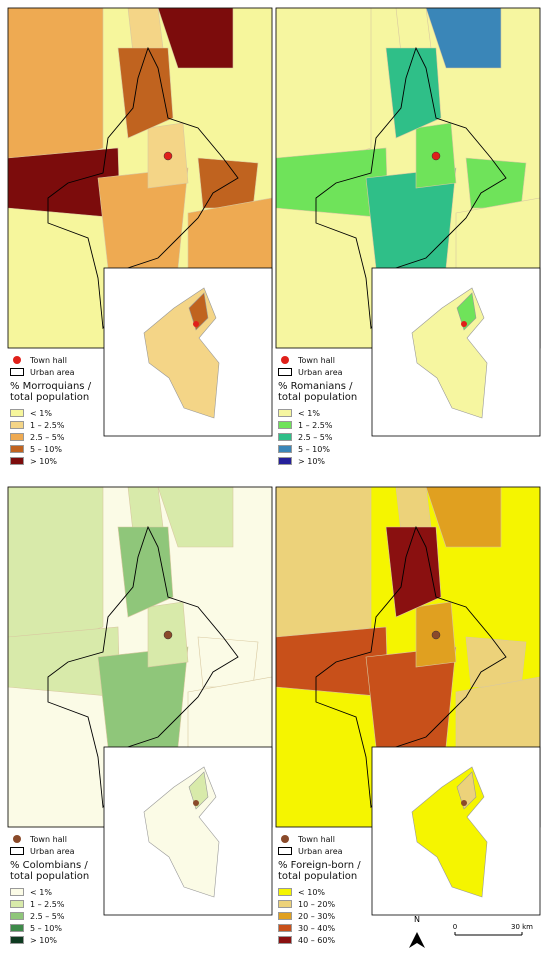 This screenshot has height=964, width=550. Describe the element at coordinates (417, 919) in the screenshot. I see `north-label: N` at that location.